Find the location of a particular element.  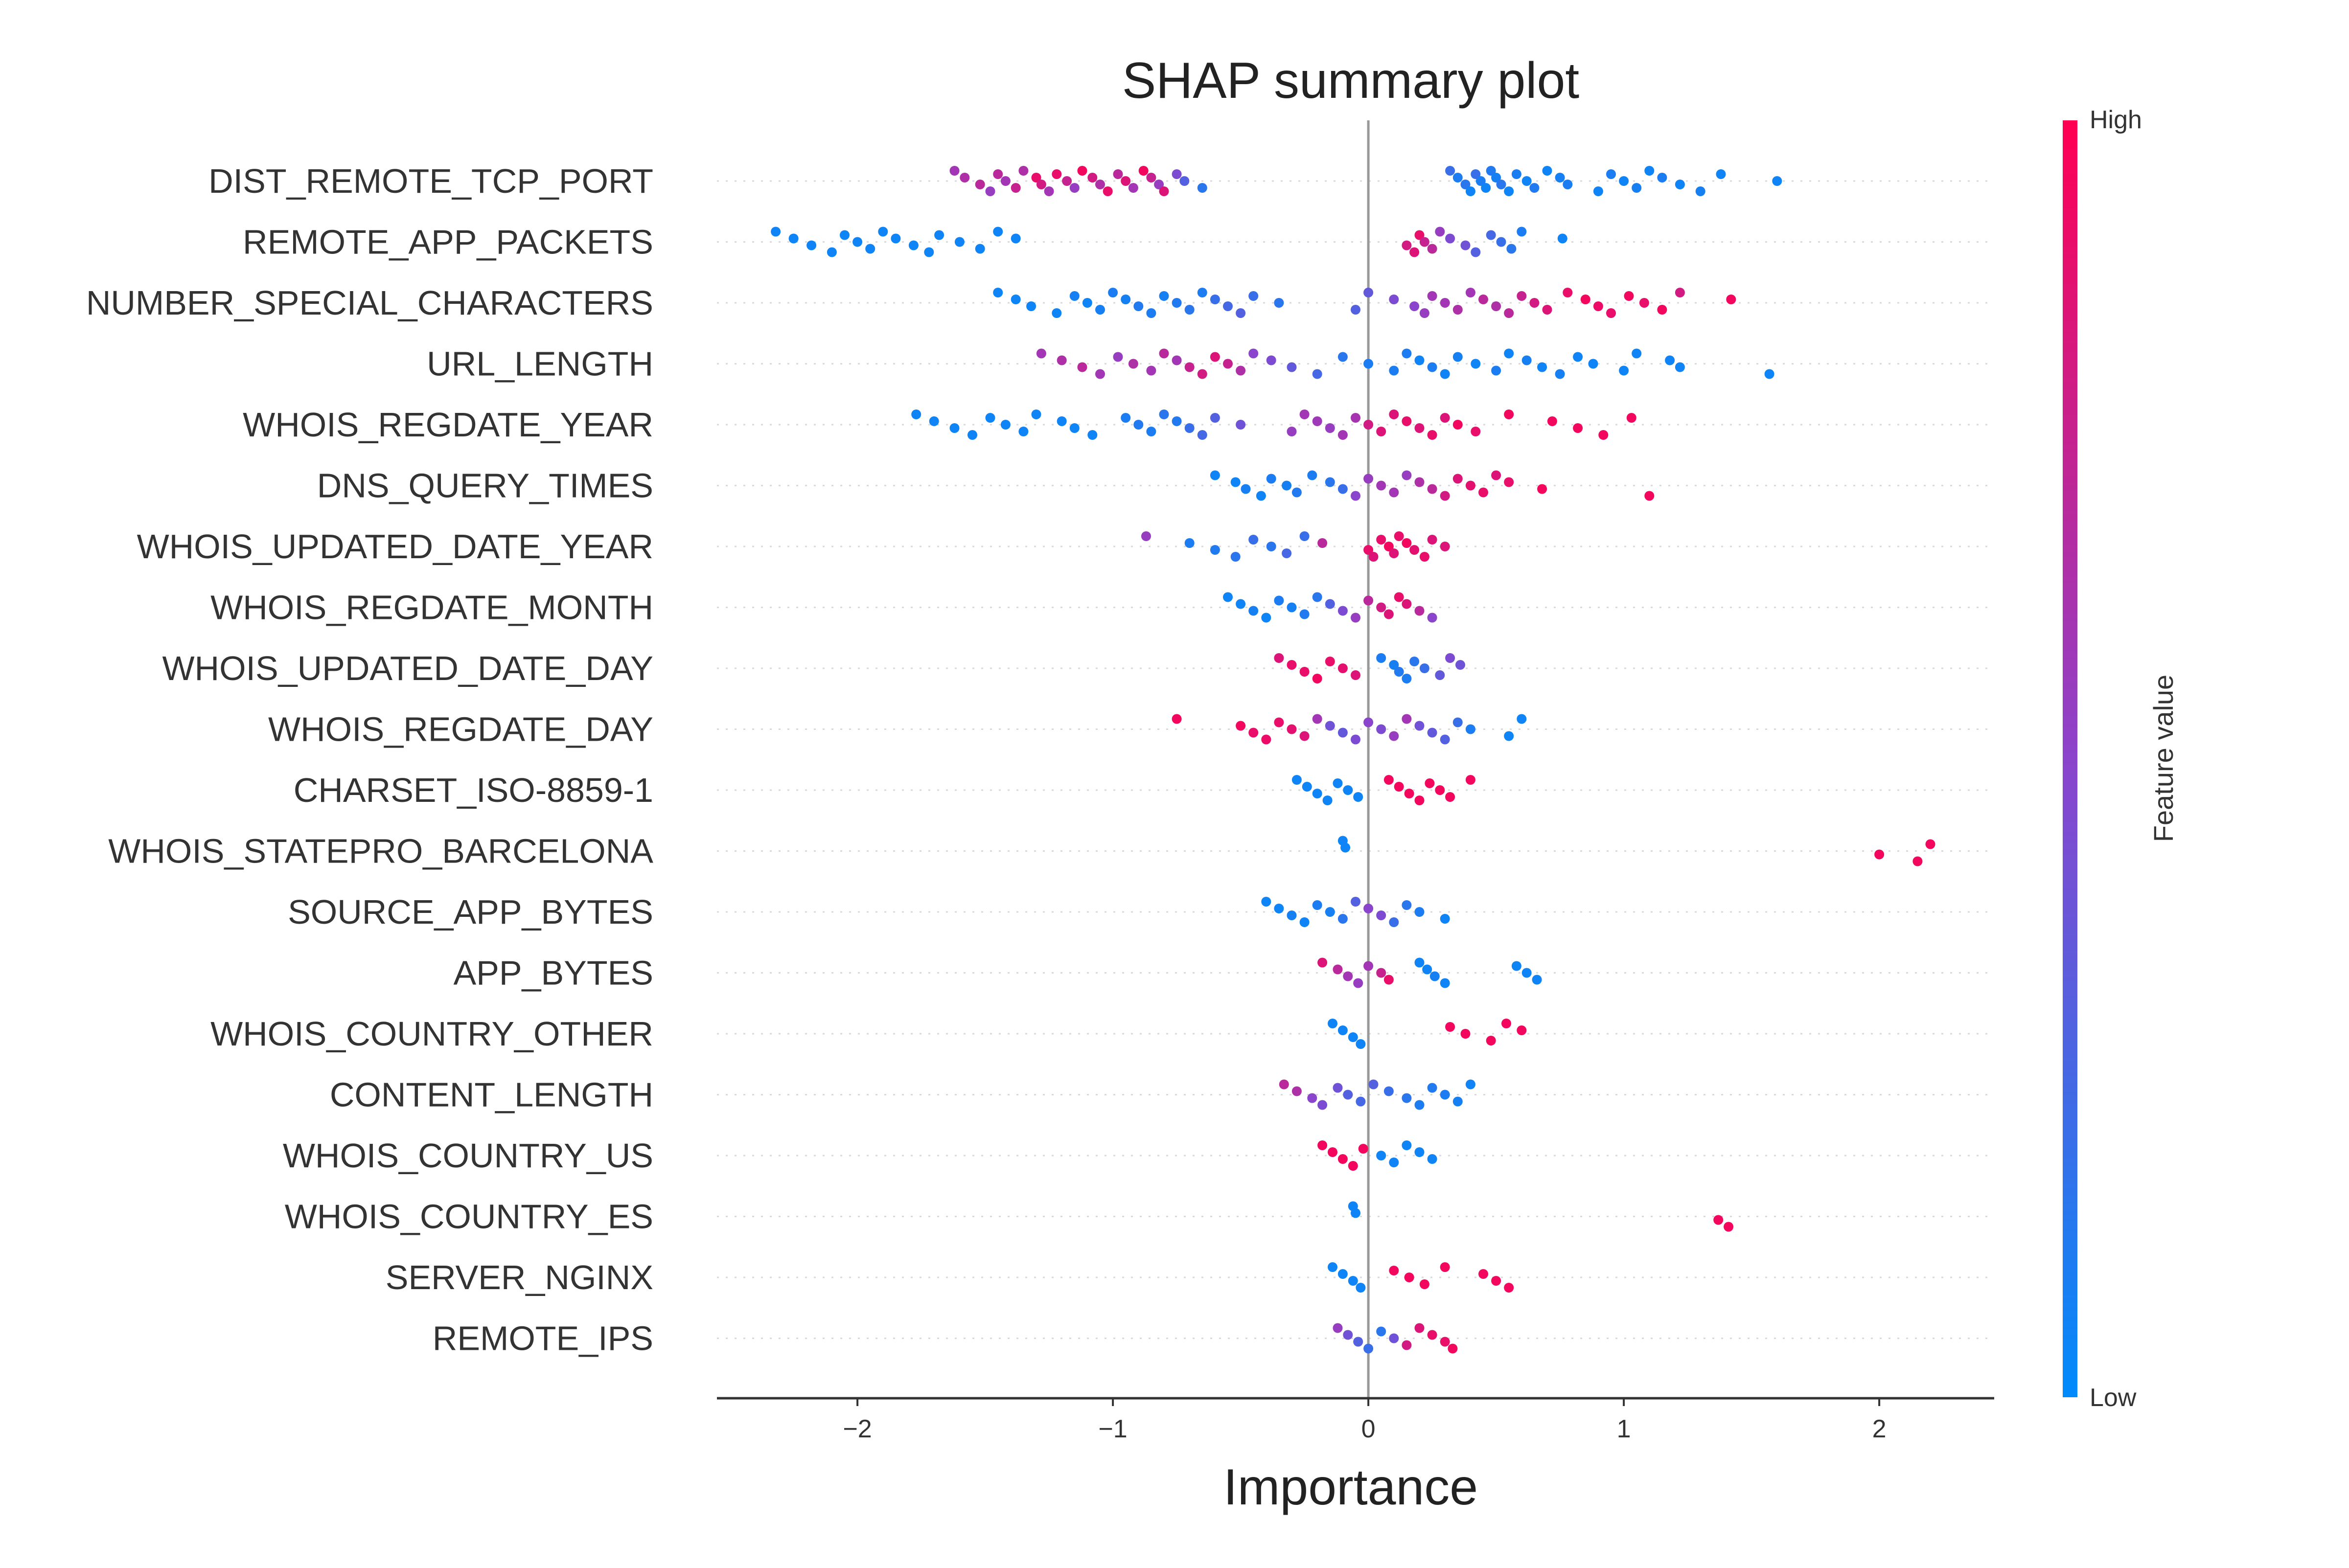

feature-label-dns-query-times: DNS_QUERY_TIMES is located at coordinates (485, 486).